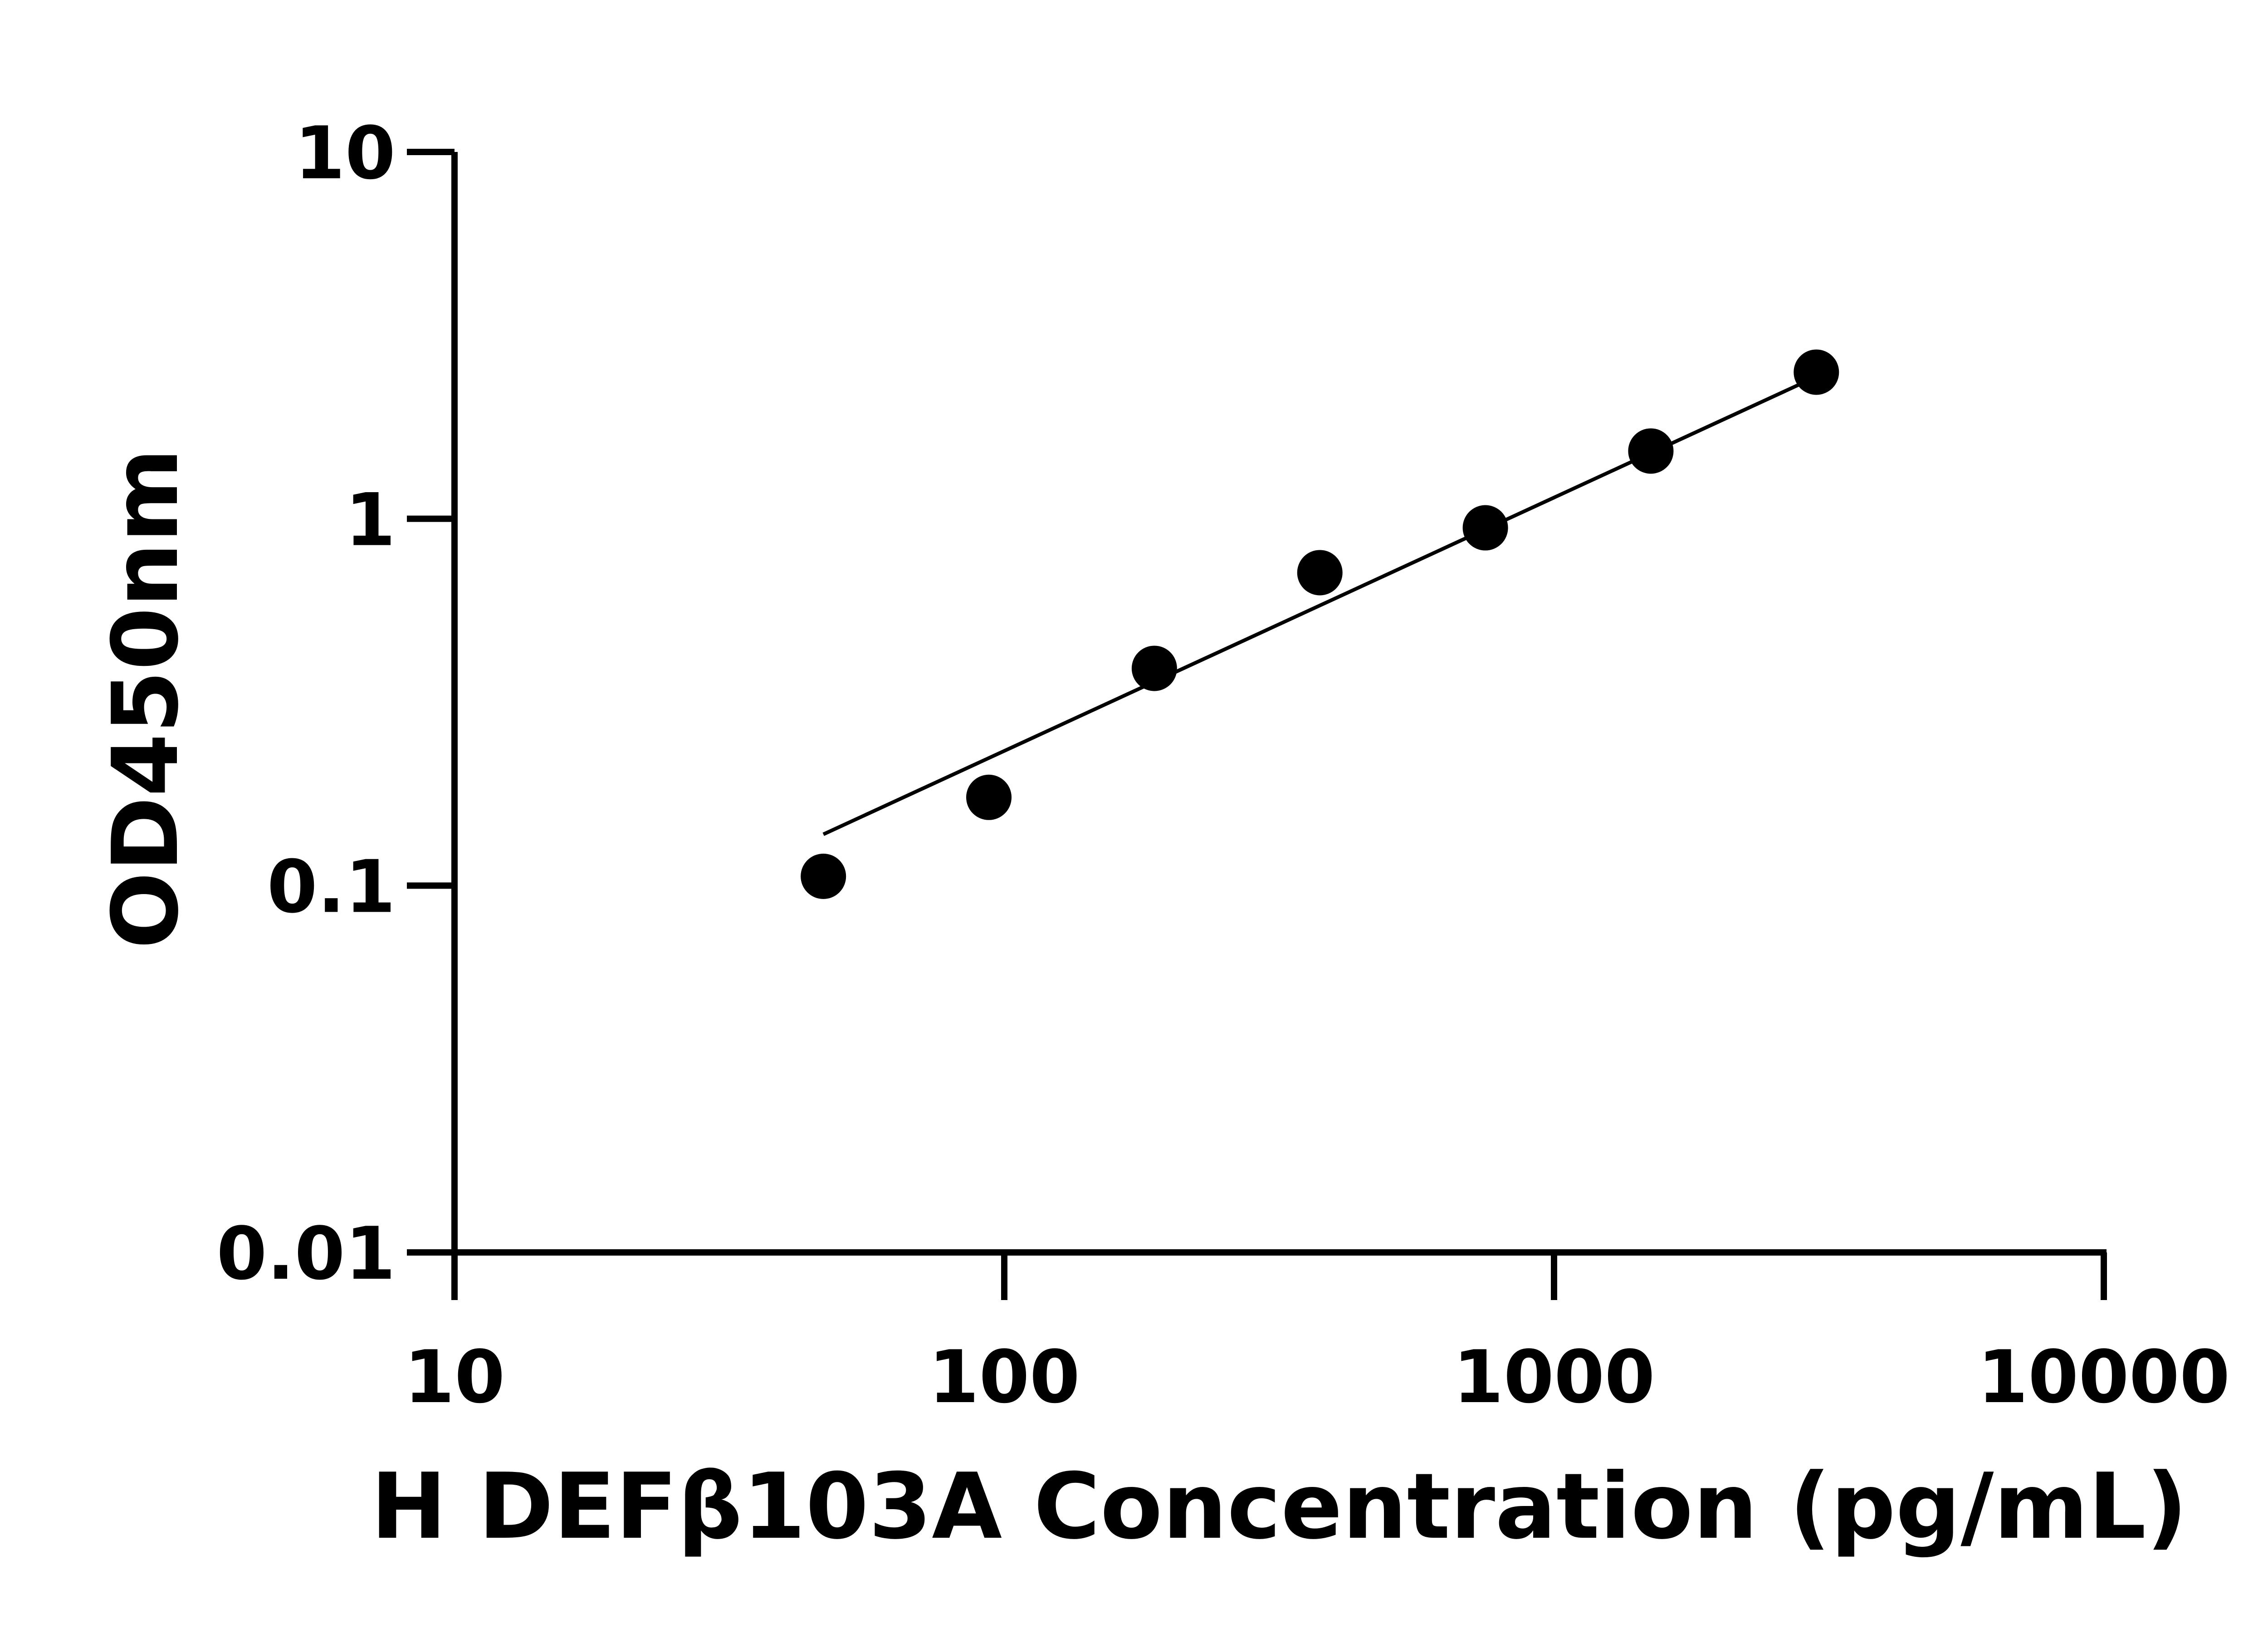 The height and width of the screenshot is (1633, 2268). What do you see at coordinates (1279, 1507) in the screenshot?
I see `x-axis-label: H DEFβ103A Concentration (pg/mL)` at bounding box center [1279, 1507].